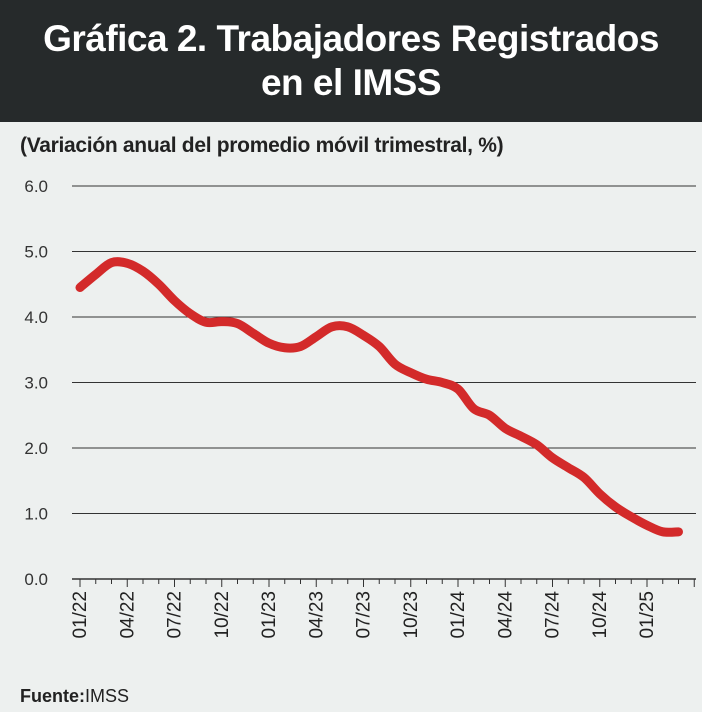  Describe the element at coordinates (553, 615) in the screenshot. I see `x-tick-label: 07/24` at that location.